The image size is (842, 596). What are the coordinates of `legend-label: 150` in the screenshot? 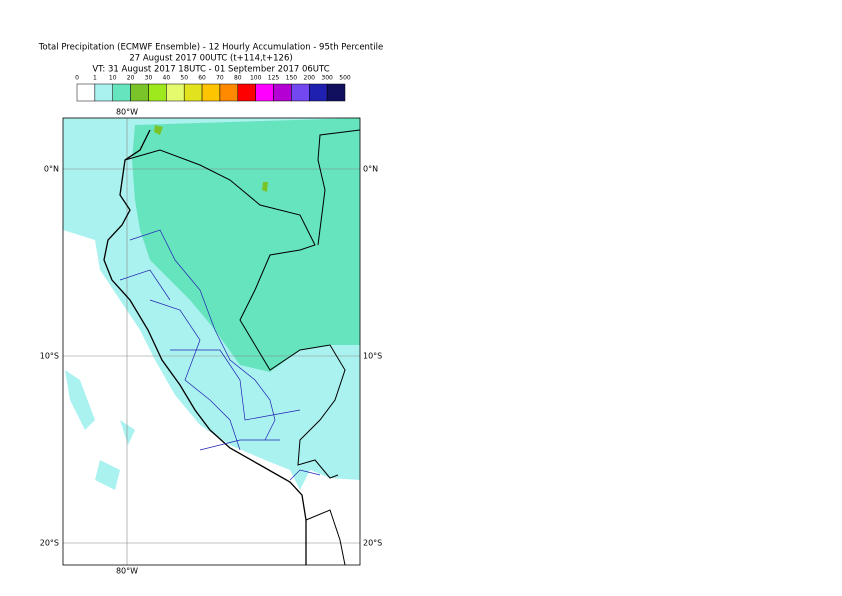 It's located at (292, 78).